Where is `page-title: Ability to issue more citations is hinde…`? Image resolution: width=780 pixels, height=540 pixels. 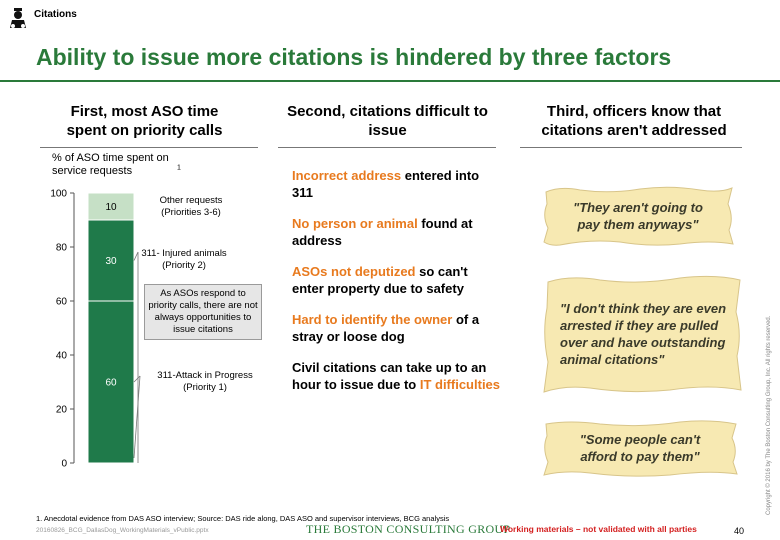
page-title: Ability to issue more citations is hinde… is located at coordinates (354, 57).